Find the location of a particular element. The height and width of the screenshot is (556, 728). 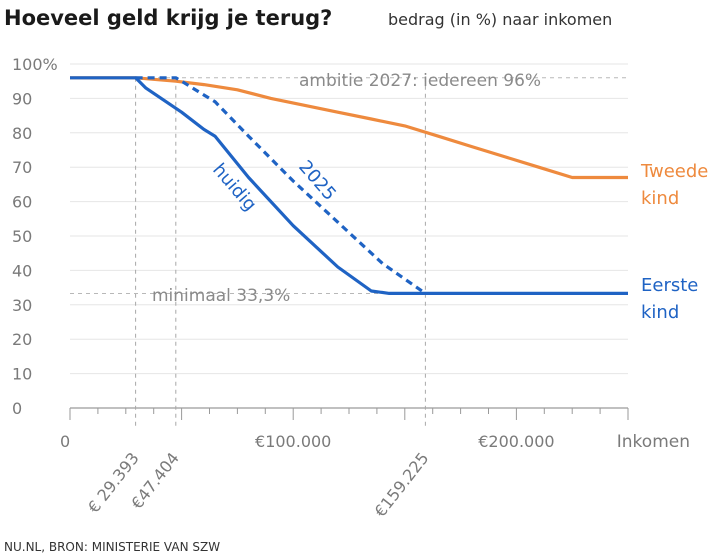

source-note: NU.NL, BRON: MINISTERIE VAN SZW is located at coordinates (112, 547).